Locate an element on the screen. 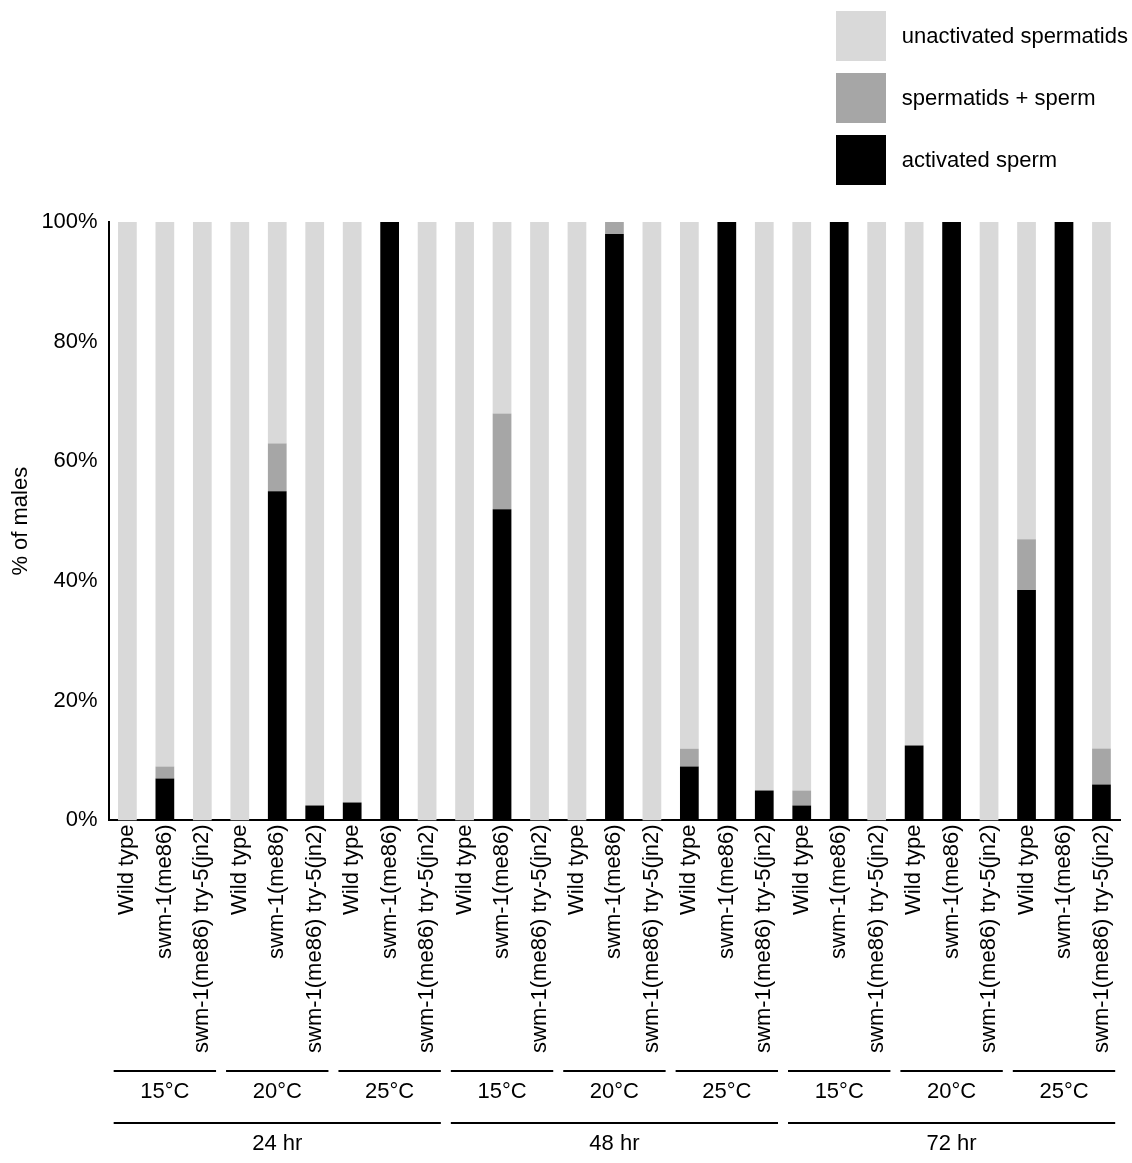 Image resolution: width=1132 pixels, height=1163 pixels. text: 48 hr is located at coordinates (614, 1143).